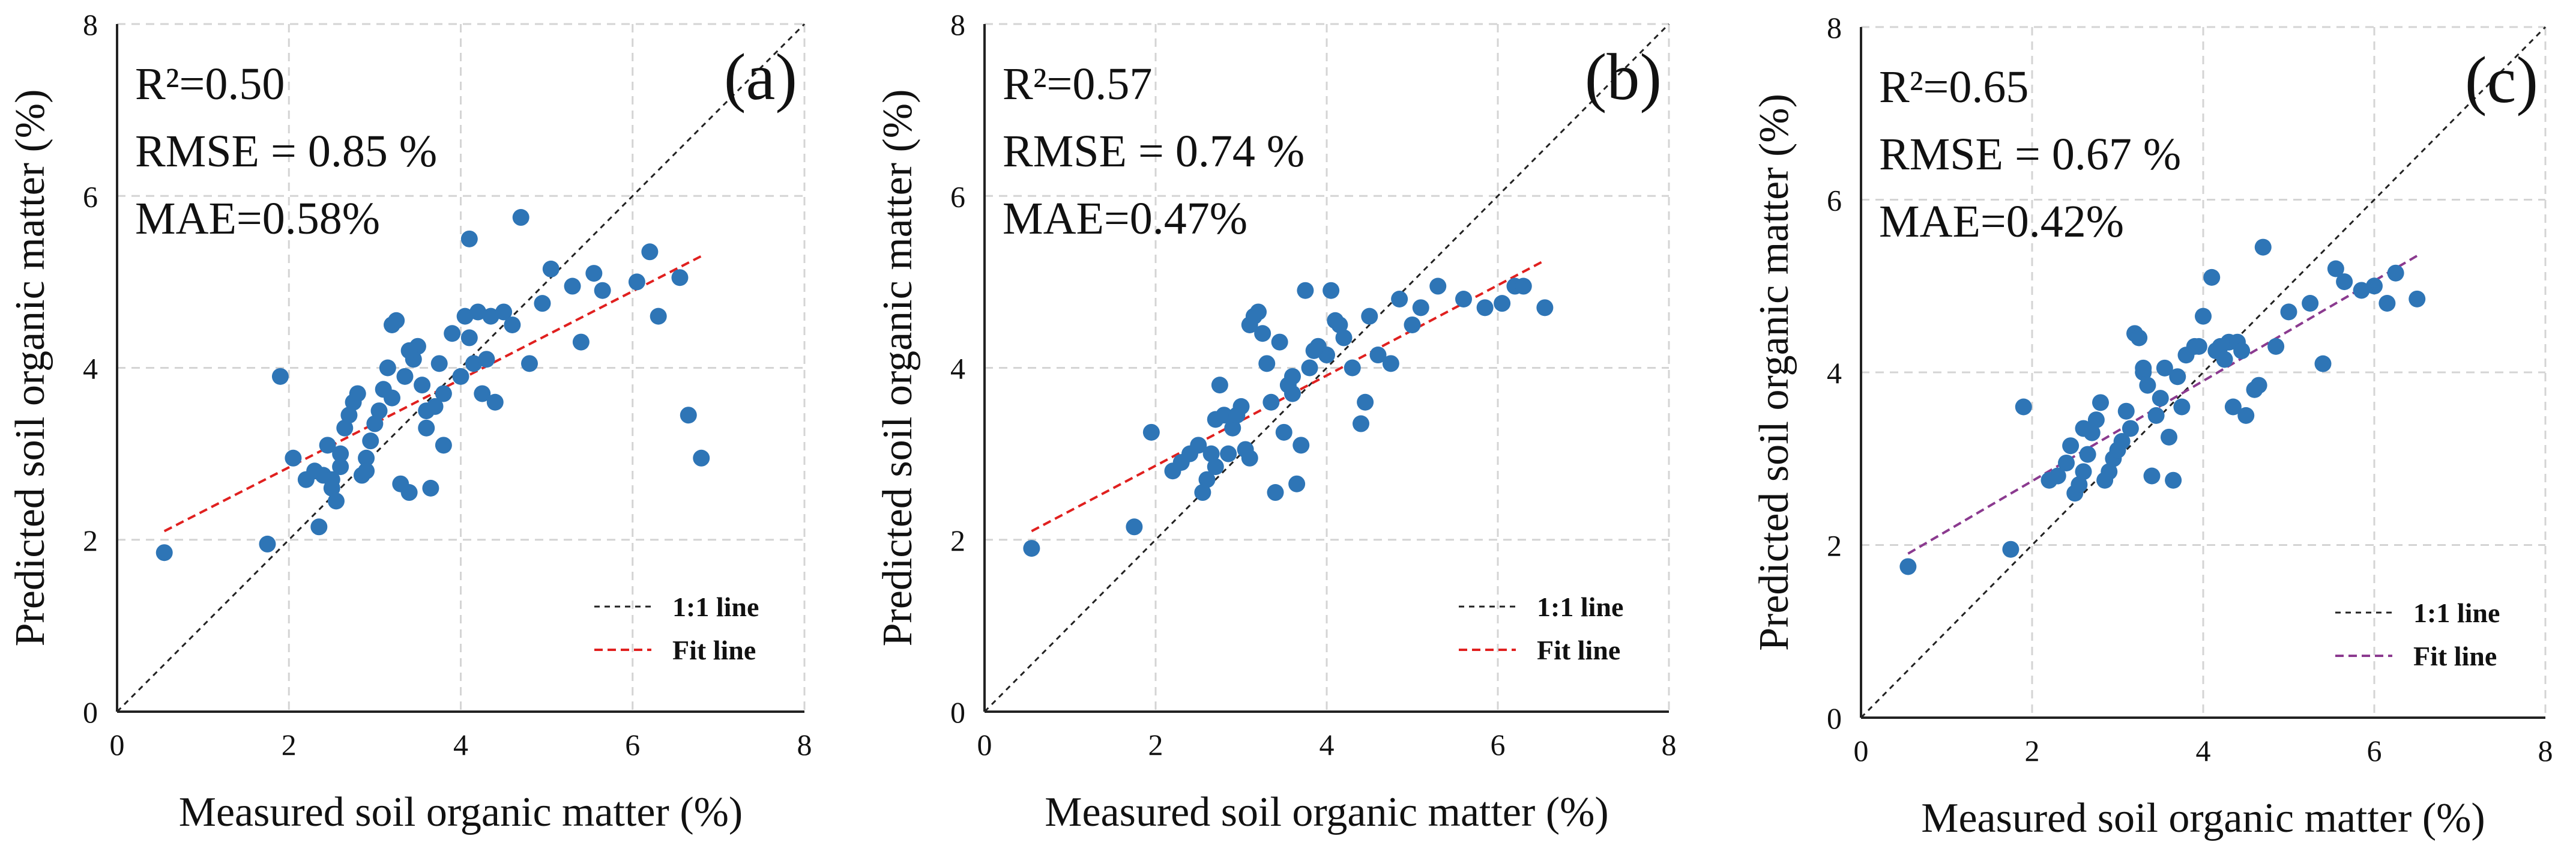  What do you see at coordinates (2001, 221) in the screenshot?
I see `stat-text-3: MAE=0.42%` at bounding box center [2001, 221].